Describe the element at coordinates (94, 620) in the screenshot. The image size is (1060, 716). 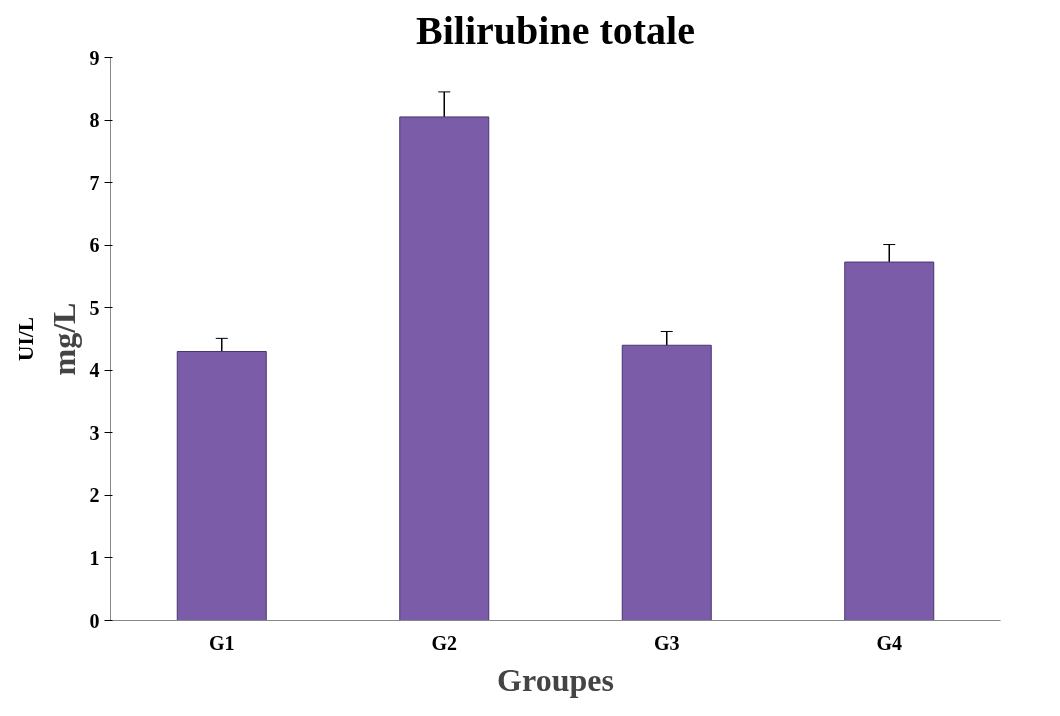
I see `y-tick-label: 0` at that location.